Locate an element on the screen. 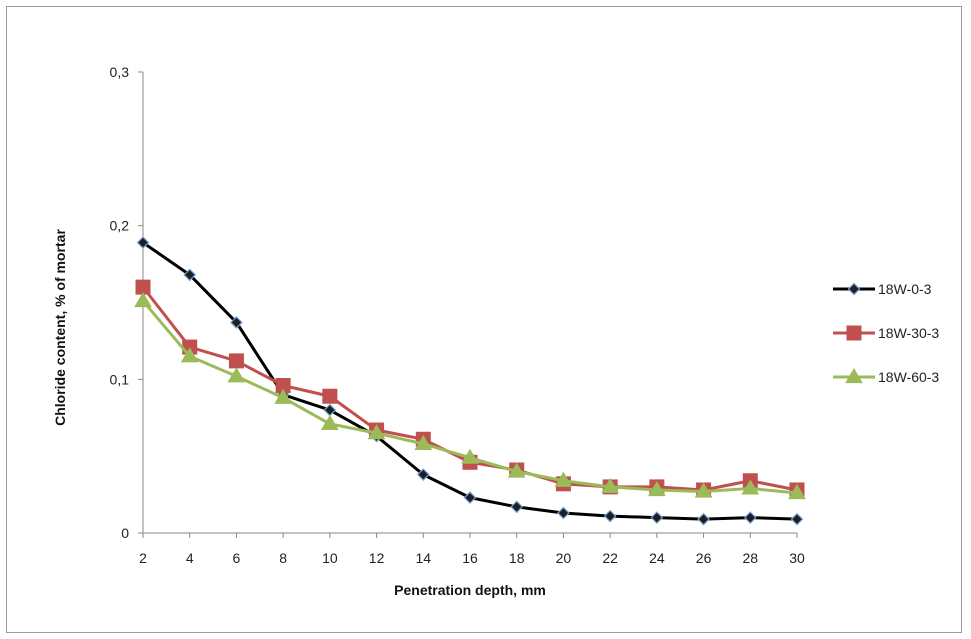 Image resolution: width=971 pixels, height=639 pixels. x-tick-label: 2 is located at coordinates (143, 558).